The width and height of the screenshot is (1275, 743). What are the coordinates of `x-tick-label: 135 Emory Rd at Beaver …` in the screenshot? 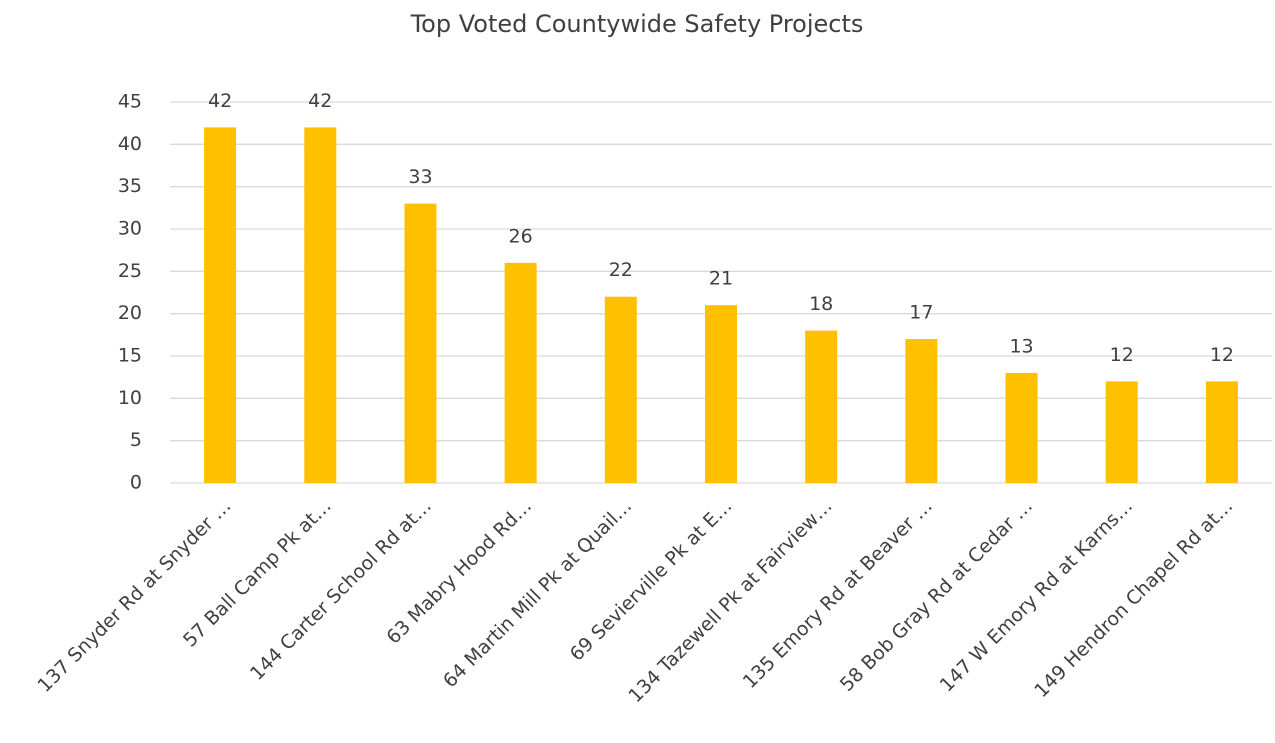 It's located at (838, 594).